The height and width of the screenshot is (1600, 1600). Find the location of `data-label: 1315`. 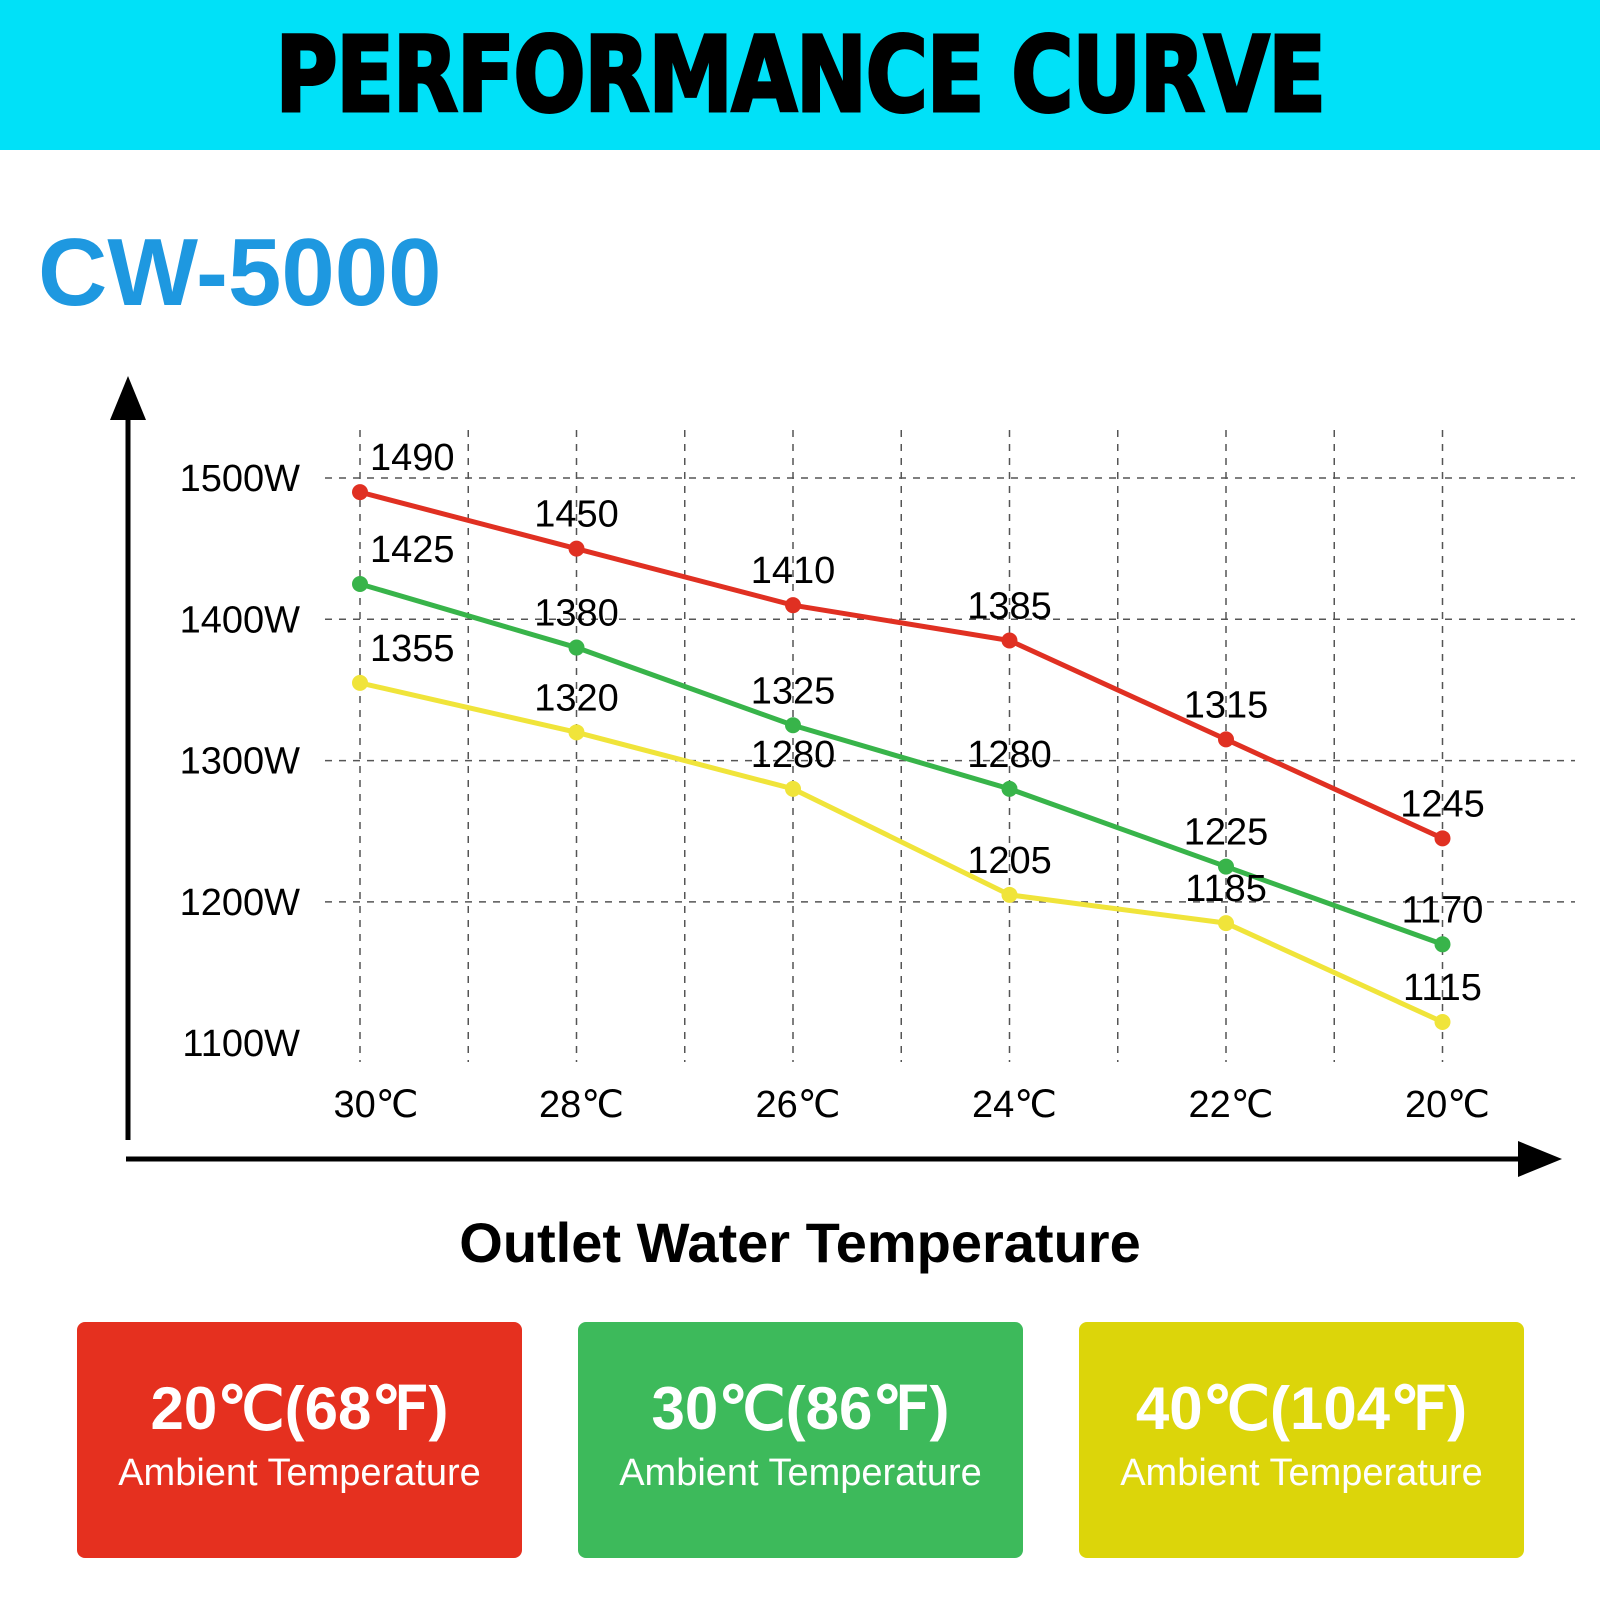

data-label: 1315 is located at coordinates (1226, 705).